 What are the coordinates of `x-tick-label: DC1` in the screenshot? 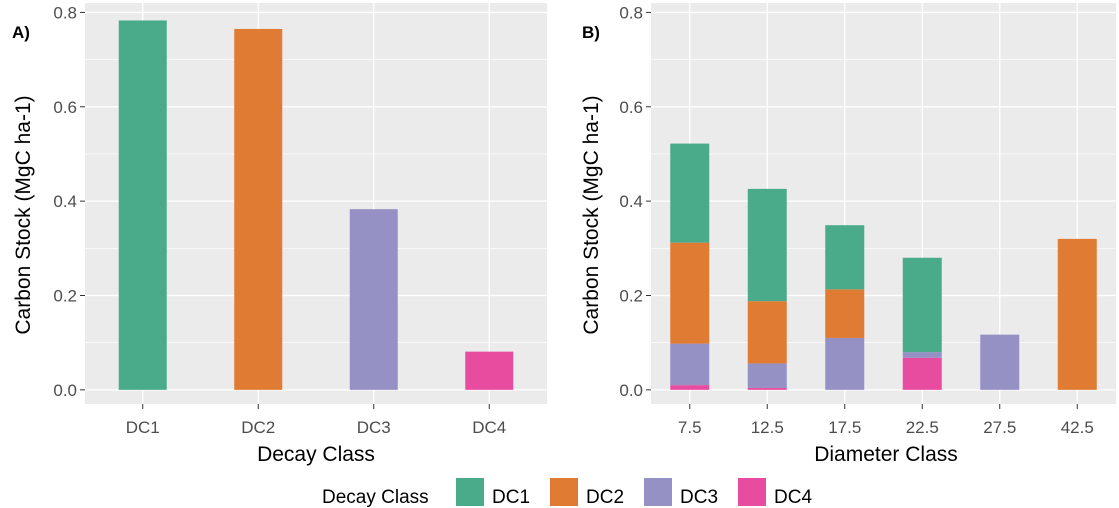 It's located at (143, 427).